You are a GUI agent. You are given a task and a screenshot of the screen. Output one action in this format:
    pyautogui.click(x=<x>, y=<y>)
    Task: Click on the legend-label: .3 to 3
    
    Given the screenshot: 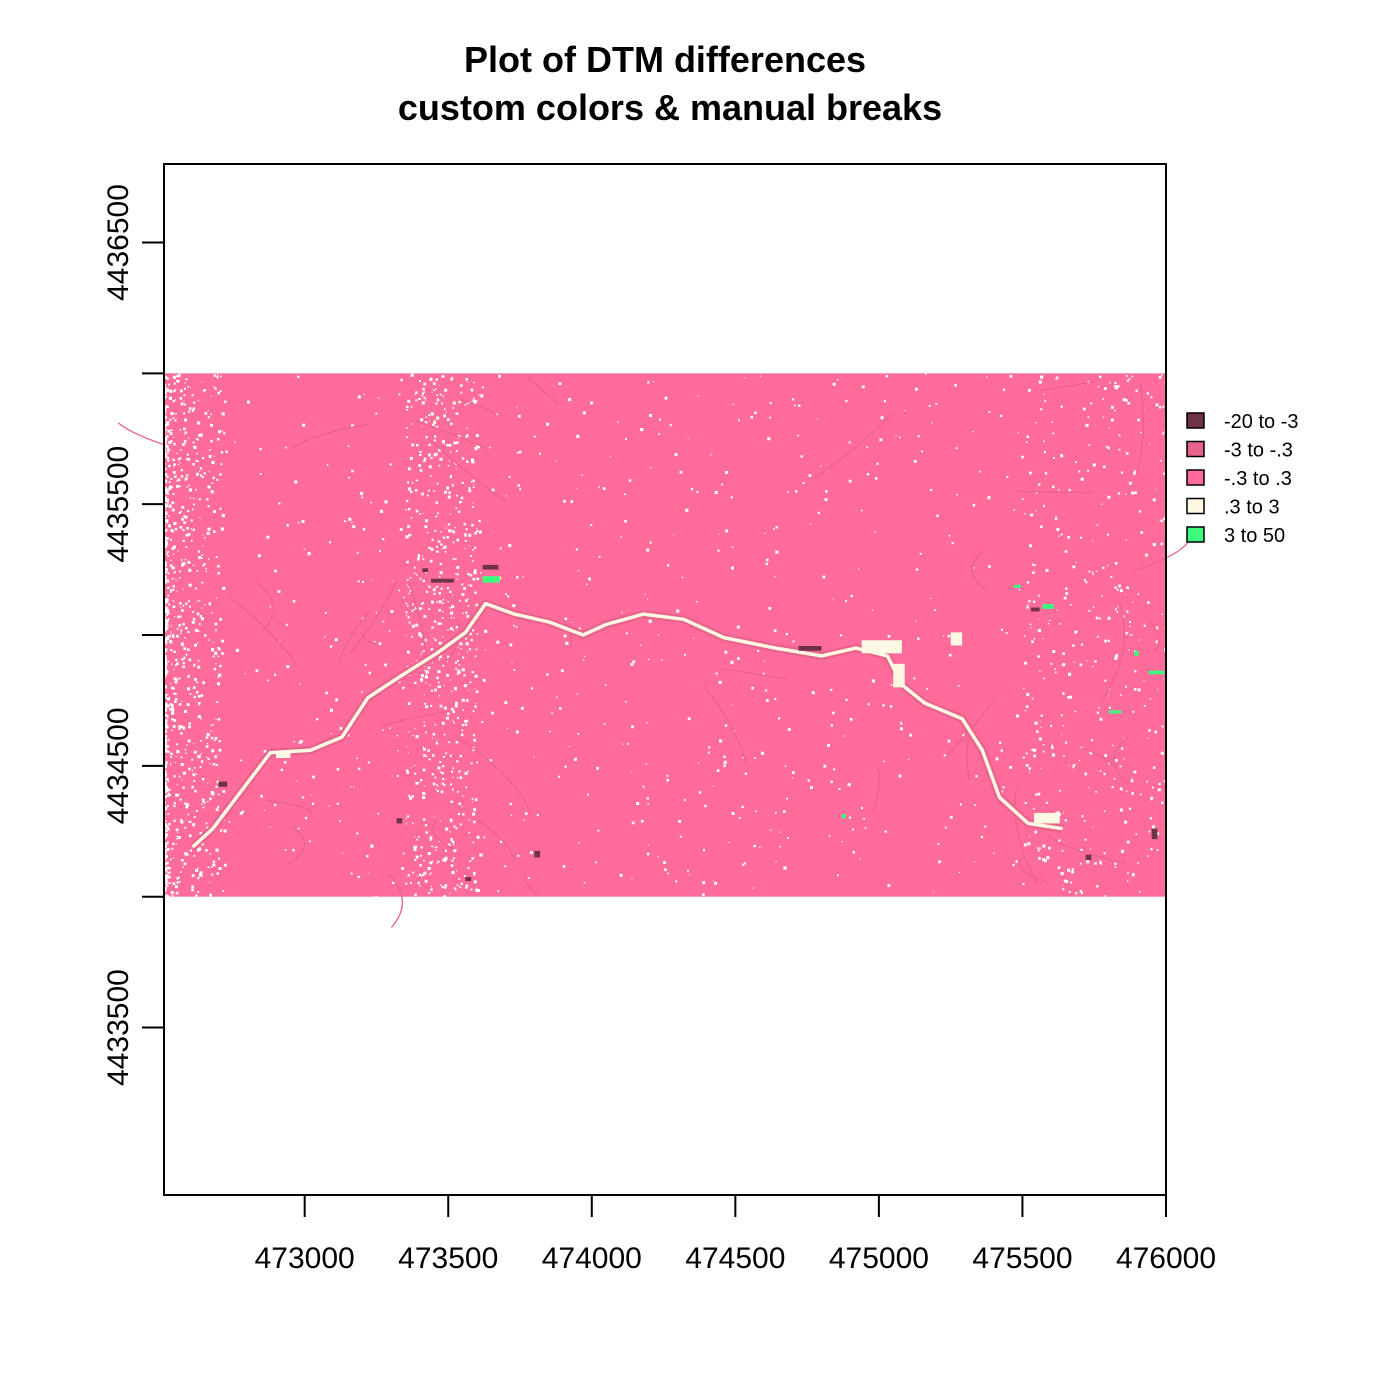 What is the action you would take?
    pyautogui.click(x=1252, y=508)
    